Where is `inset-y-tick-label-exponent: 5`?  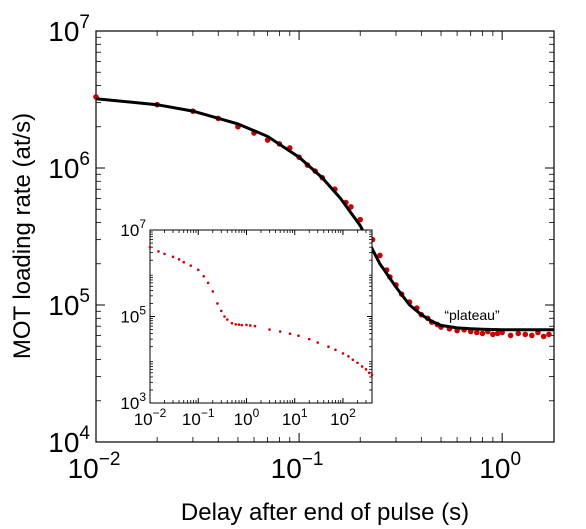 inset-y-tick-label-exponent: 5 is located at coordinates (142, 311).